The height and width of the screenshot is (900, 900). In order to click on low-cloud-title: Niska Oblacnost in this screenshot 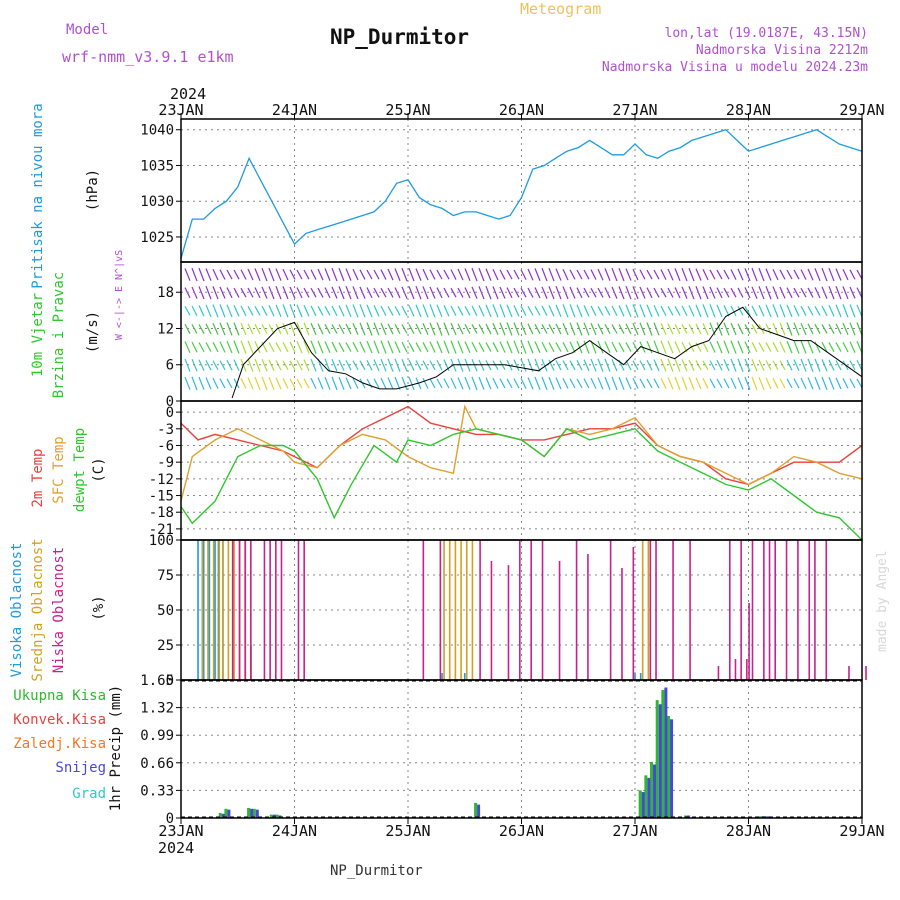, I will do `click(59, 610)`.